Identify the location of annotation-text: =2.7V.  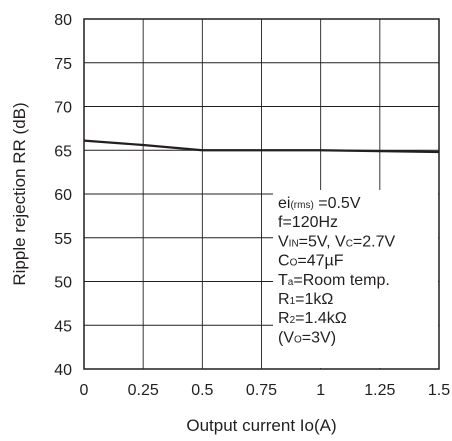
(374, 241).